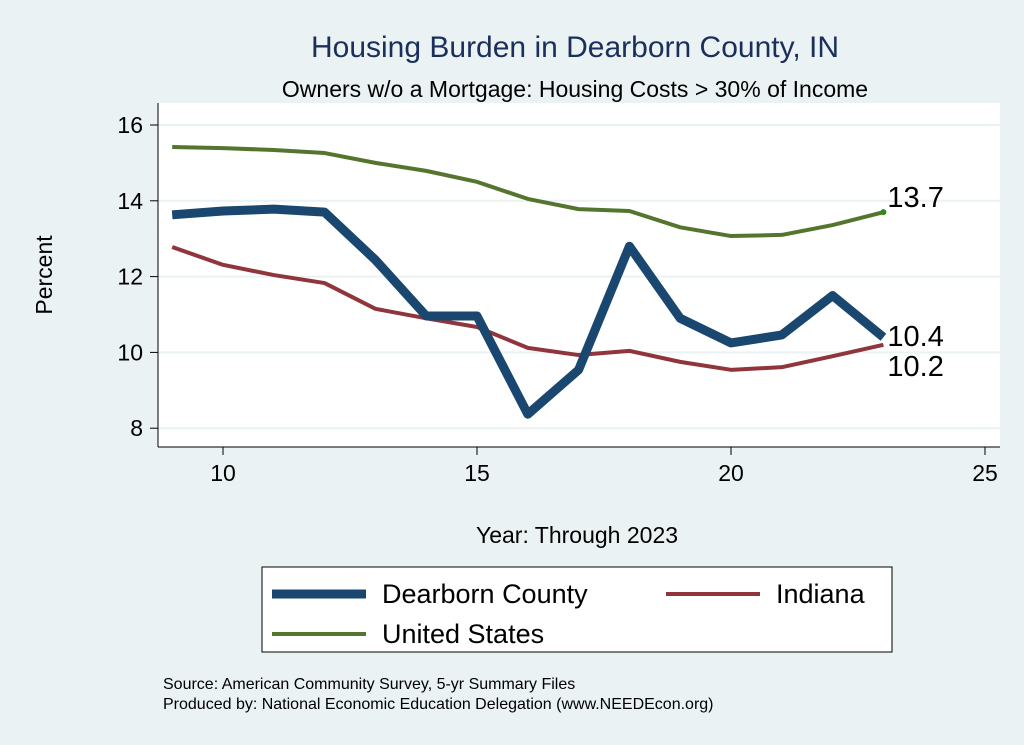 This screenshot has width=1024, height=745. Describe the element at coordinates (136, 428) in the screenshot. I see `y-tick-label: 8` at that location.